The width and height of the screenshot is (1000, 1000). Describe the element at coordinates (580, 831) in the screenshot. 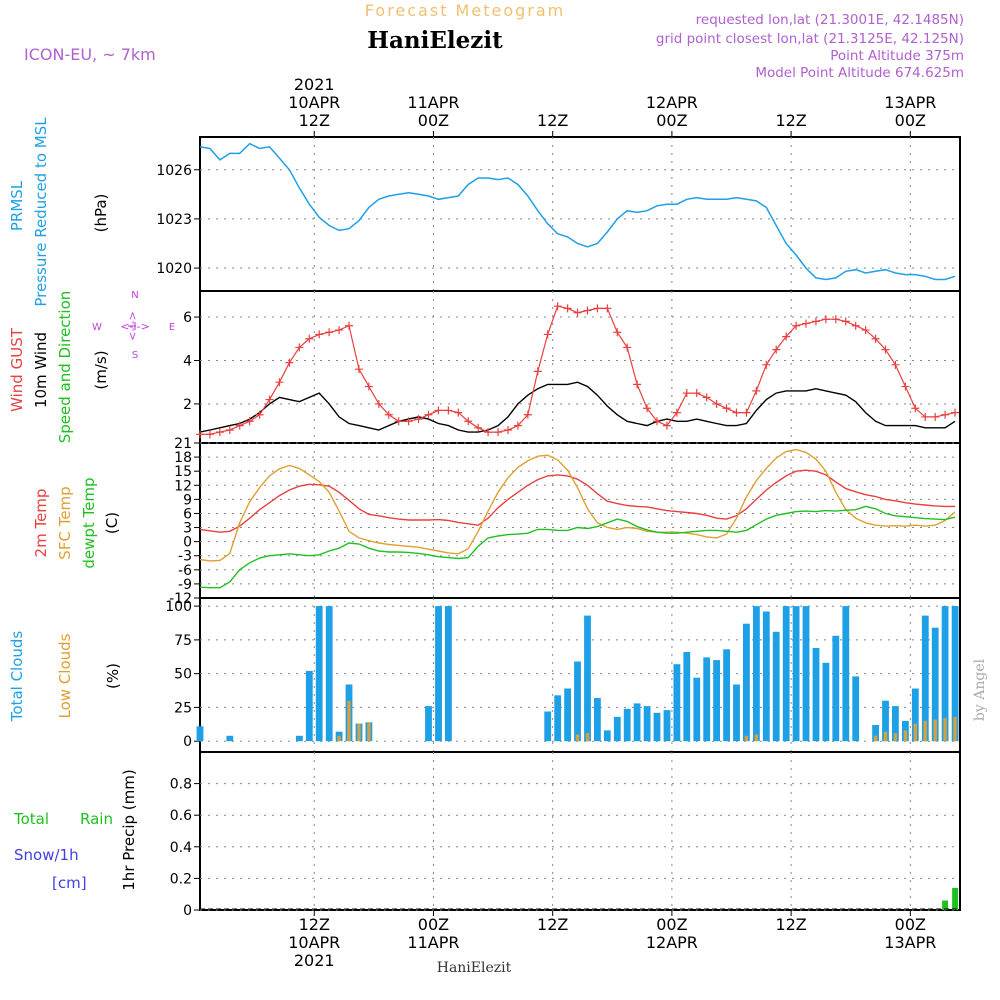

I see `precip-frame` at that location.